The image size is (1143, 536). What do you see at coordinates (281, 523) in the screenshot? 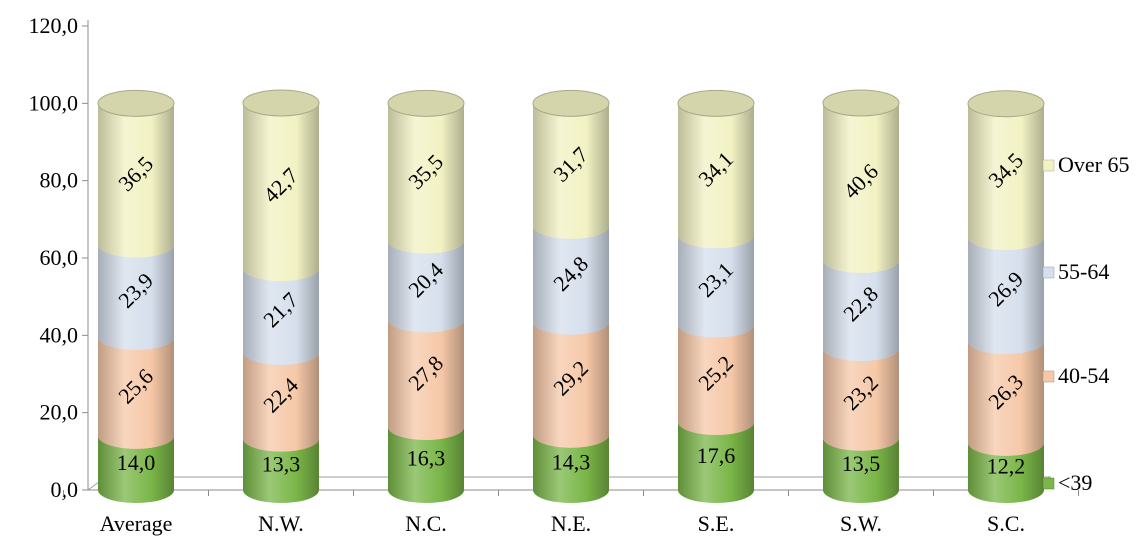
I see `x-tick-label: N.W.` at bounding box center [281, 523].